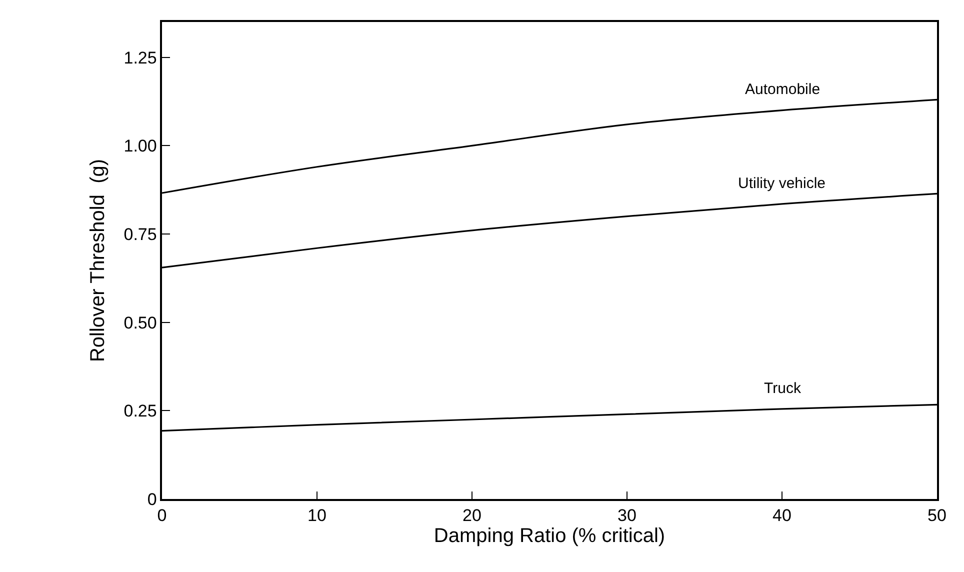  I want to click on x-tick-label: 20, so click(472, 516).